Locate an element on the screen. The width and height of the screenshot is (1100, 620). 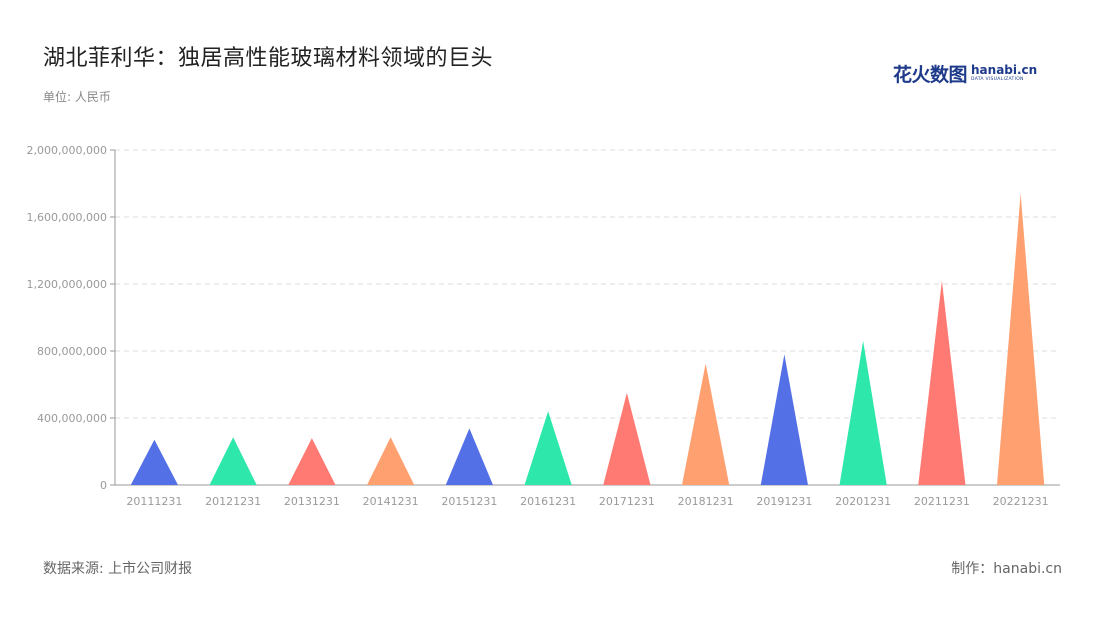
x-tick-label: 20161231 is located at coordinates (548, 501).